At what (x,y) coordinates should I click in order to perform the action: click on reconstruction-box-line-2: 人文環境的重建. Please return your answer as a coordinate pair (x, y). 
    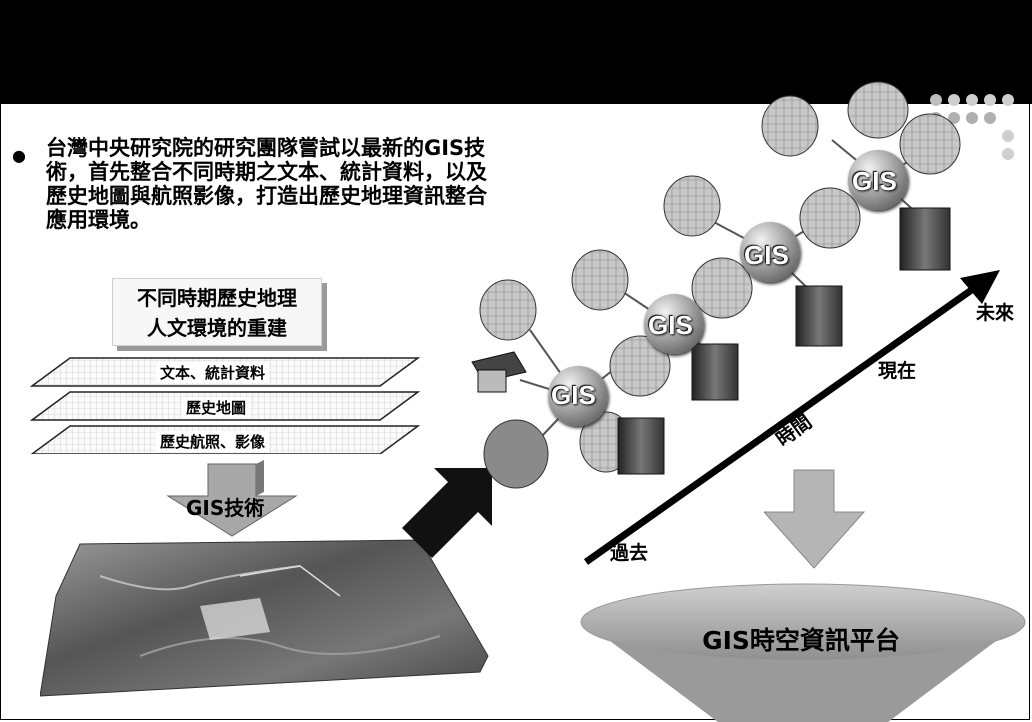
    Looking at the image, I should click on (217, 328).